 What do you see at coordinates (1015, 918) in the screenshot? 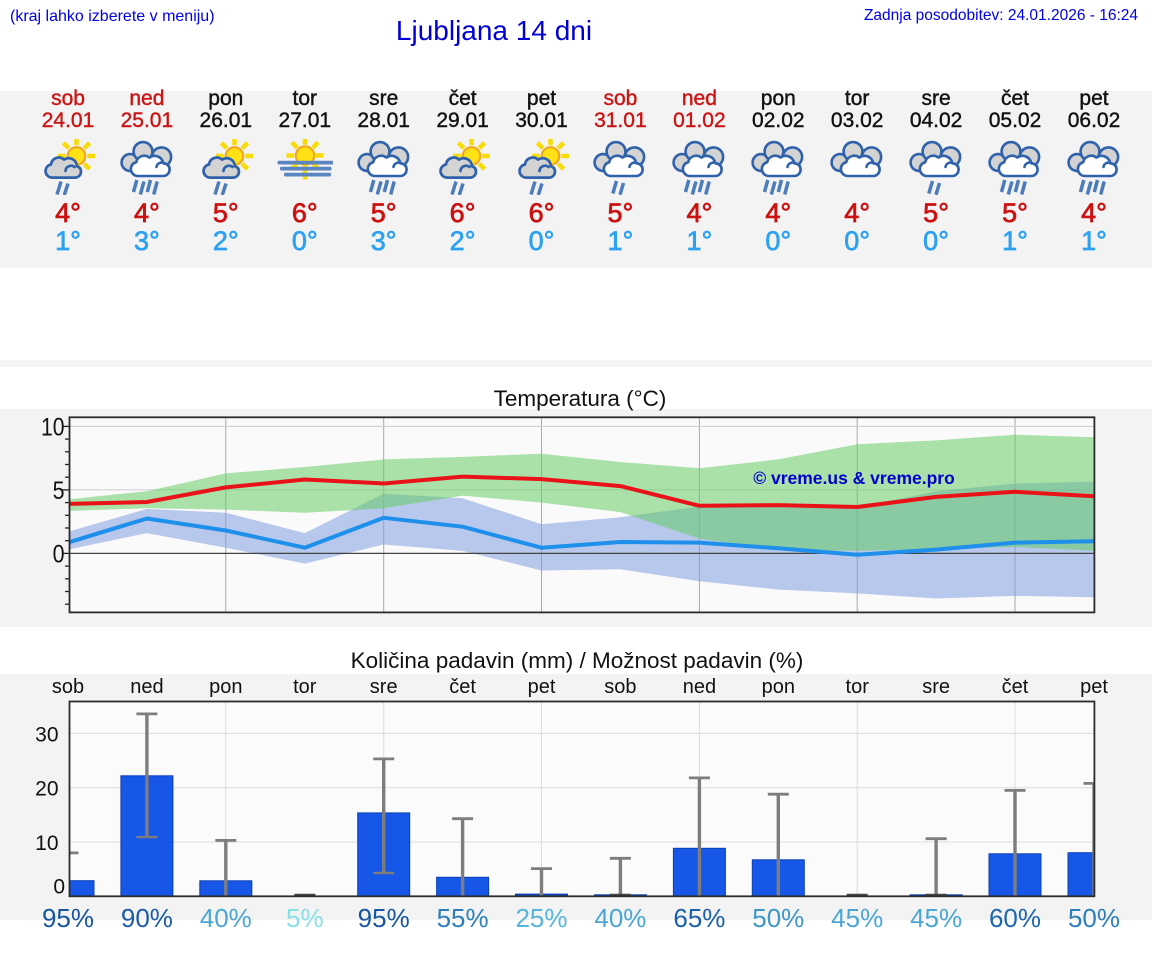
I see `svg-text: 60%` at bounding box center [1015, 918].